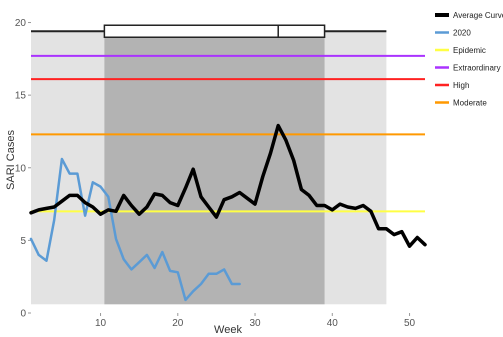 The width and height of the screenshot is (503, 337). What do you see at coordinates (255, 323) in the screenshot?
I see `x-tick-label-30: 30` at bounding box center [255, 323].